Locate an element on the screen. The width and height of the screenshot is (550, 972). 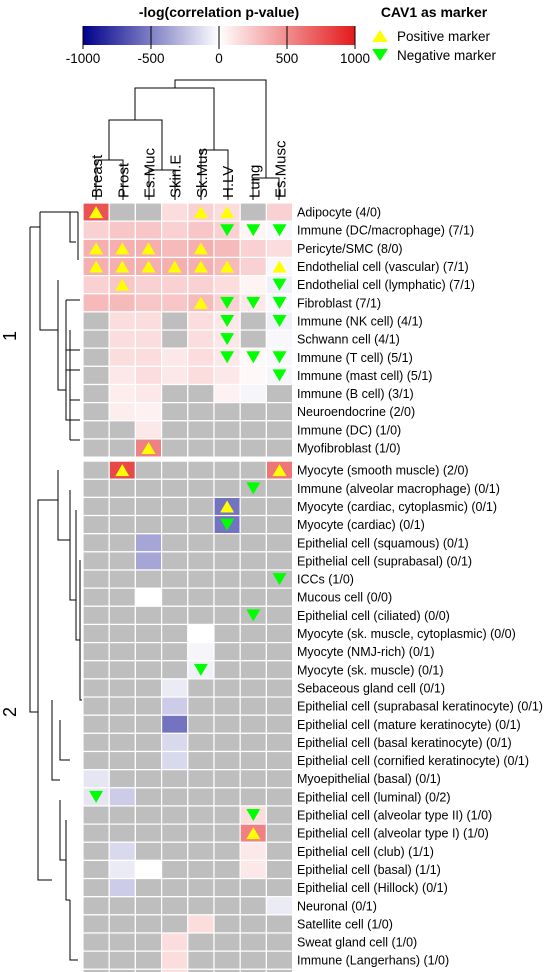
row-label: Sebaceous gland cell (0/1) is located at coordinates (371, 688).